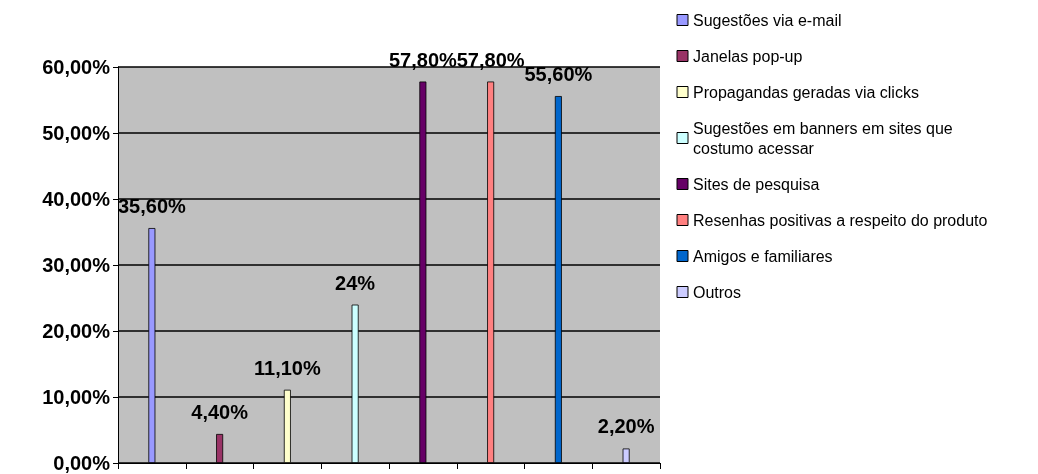  What do you see at coordinates (825, 138) in the screenshot?
I see `legend-label: Sugestões em banners em sites que costumo acessar` at bounding box center [825, 138].